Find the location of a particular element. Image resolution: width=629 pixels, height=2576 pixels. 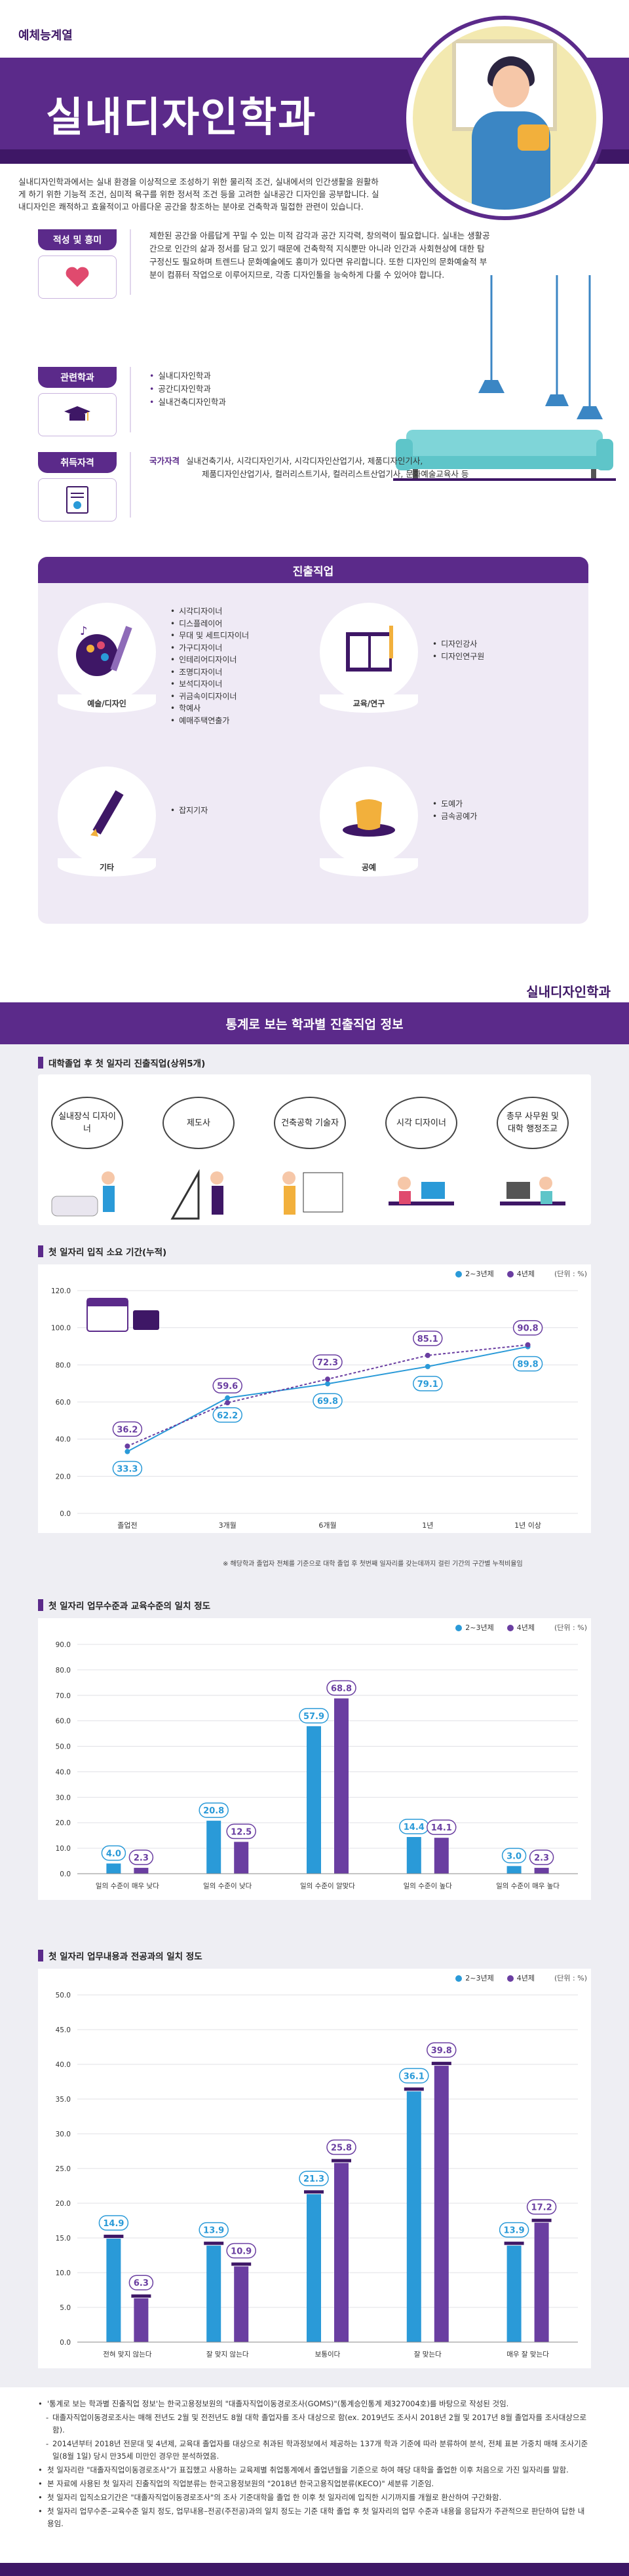

data-label: 14.1 is located at coordinates (441, 1828).